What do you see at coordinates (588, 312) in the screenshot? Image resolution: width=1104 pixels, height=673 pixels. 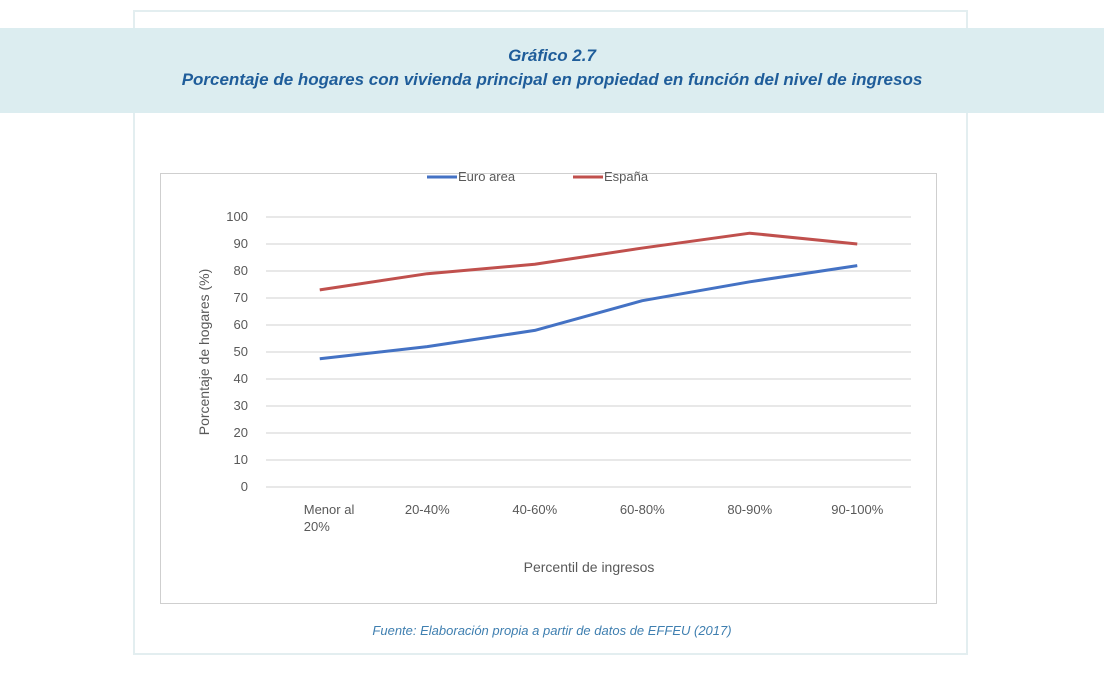 I see `series-line-euro-area` at bounding box center [588, 312].